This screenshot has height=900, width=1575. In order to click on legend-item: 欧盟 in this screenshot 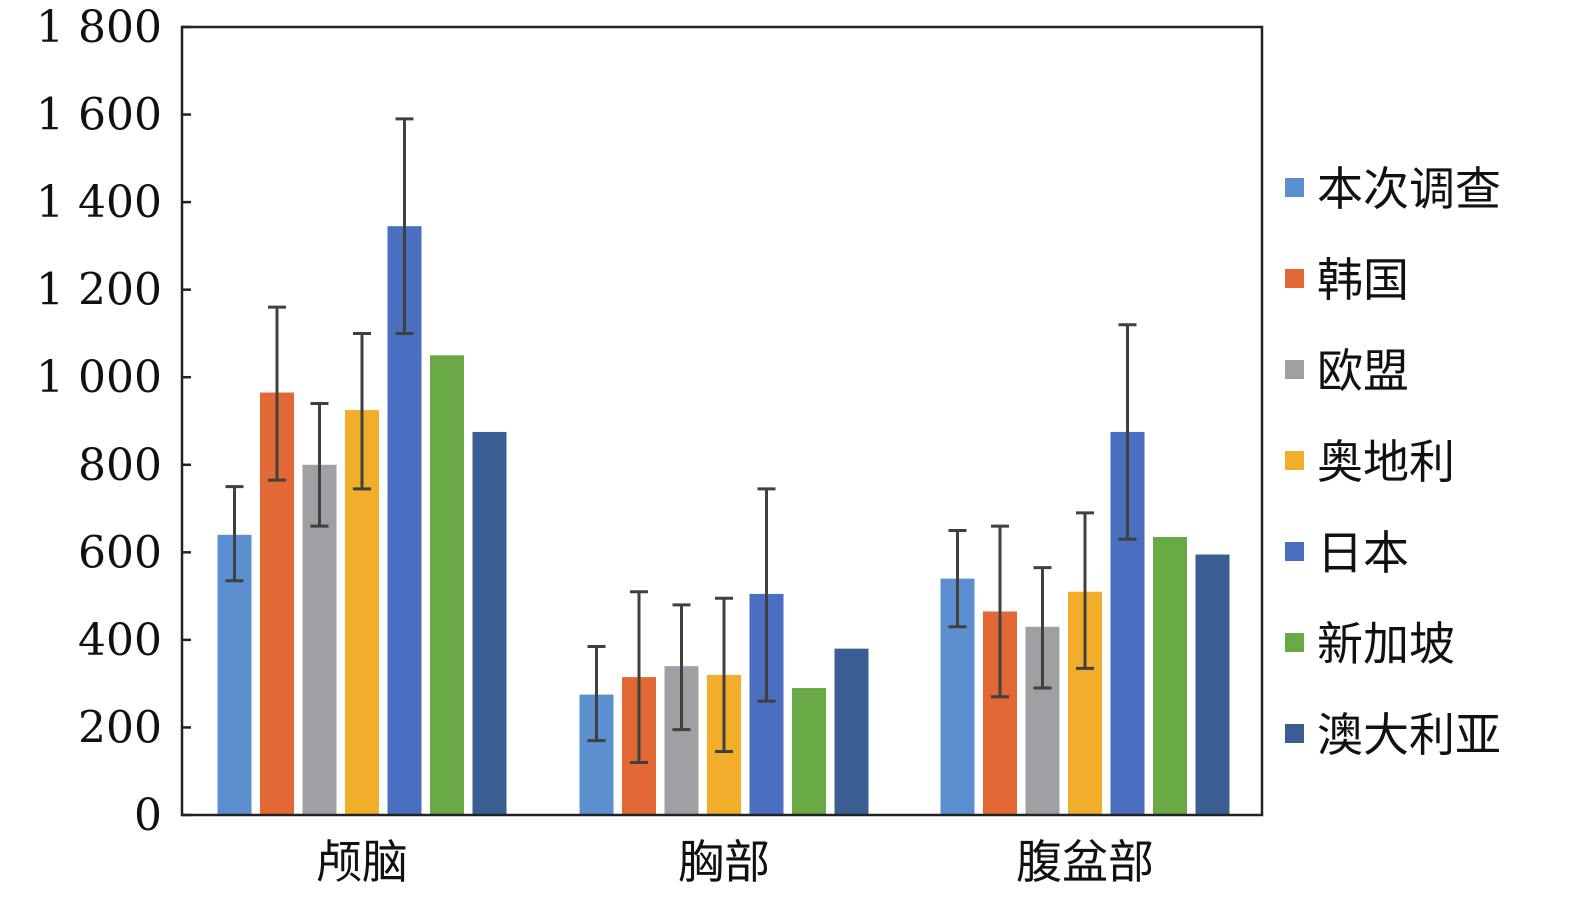, I will do `click(1347, 371)`.